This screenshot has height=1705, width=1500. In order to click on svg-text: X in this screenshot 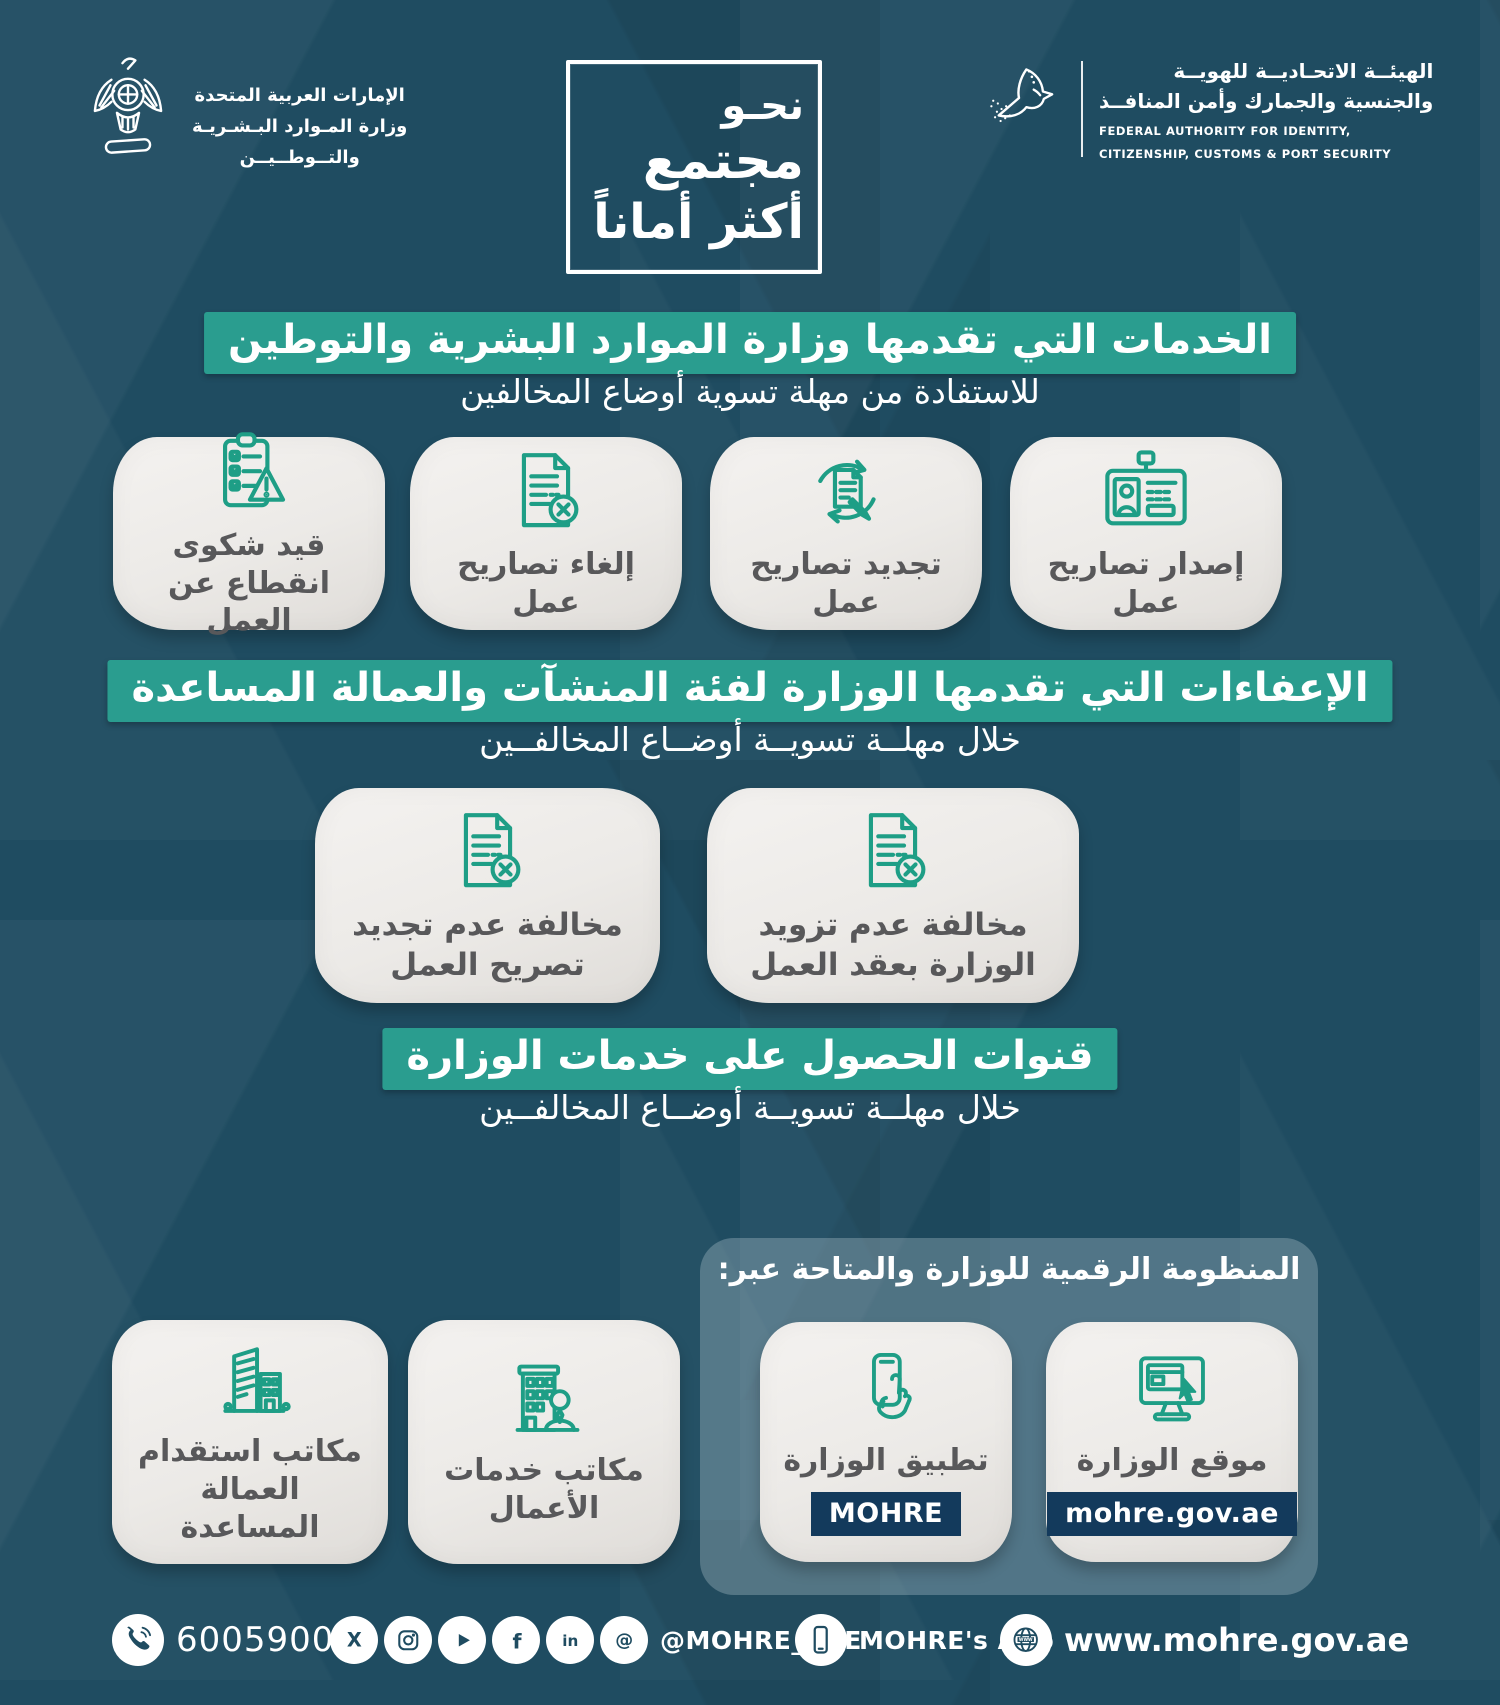, I will do `click(354, 1639)`.